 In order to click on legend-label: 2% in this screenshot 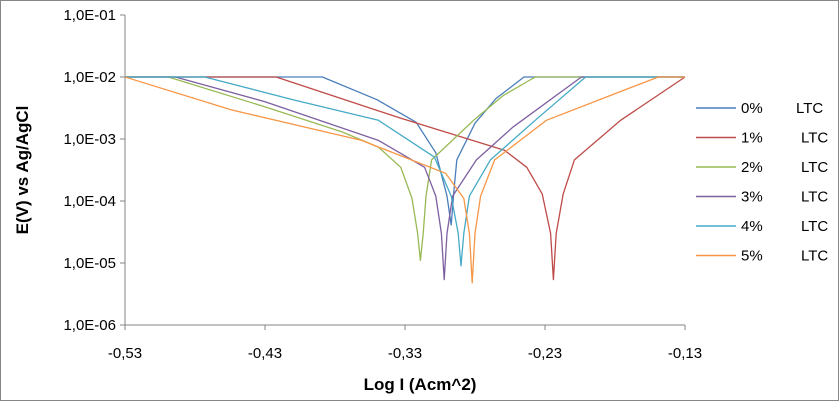, I will do `click(752, 167)`.